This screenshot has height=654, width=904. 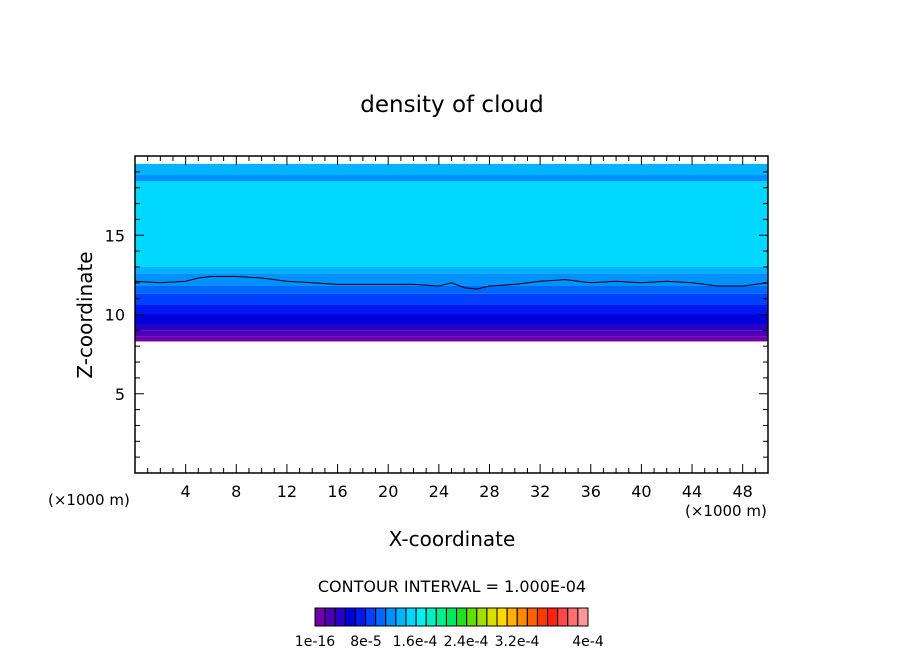 What do you see at coordinates (489, 491) in the screenshot?
I see `x-tick-label: 28` at bounding box center [489, 491].